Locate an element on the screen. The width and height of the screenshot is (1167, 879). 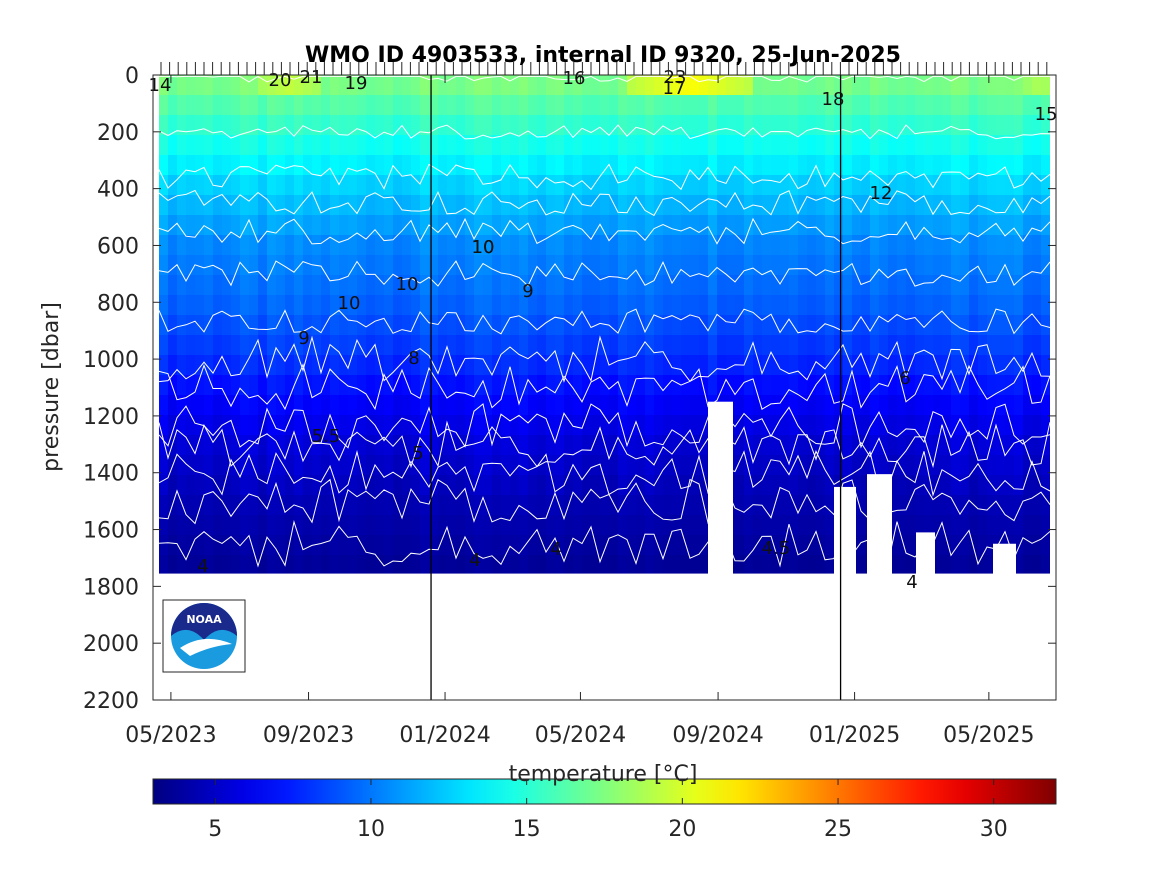
contour-label: 15 is located at coordinates (1046, 114).